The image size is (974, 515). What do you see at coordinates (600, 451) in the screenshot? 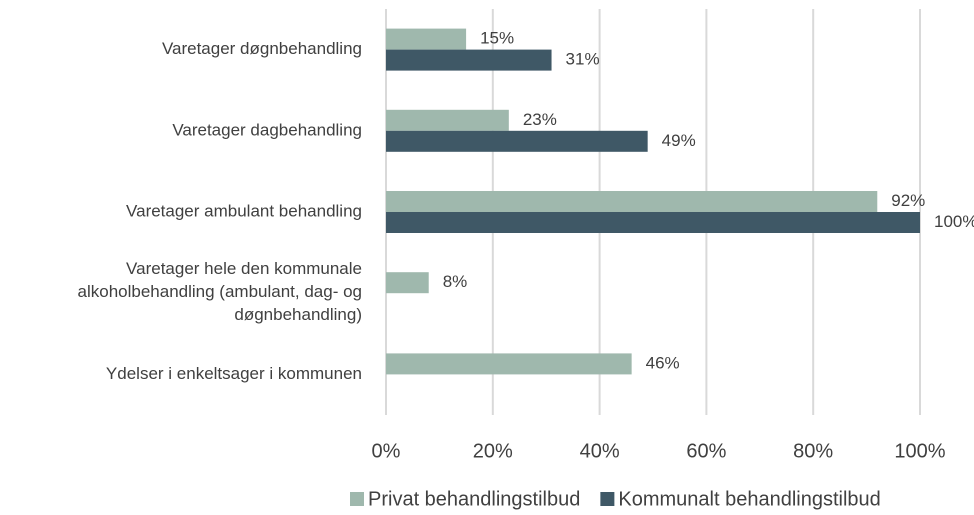
I see `x-tick-label: 40%` at bounding box center [600, 451].